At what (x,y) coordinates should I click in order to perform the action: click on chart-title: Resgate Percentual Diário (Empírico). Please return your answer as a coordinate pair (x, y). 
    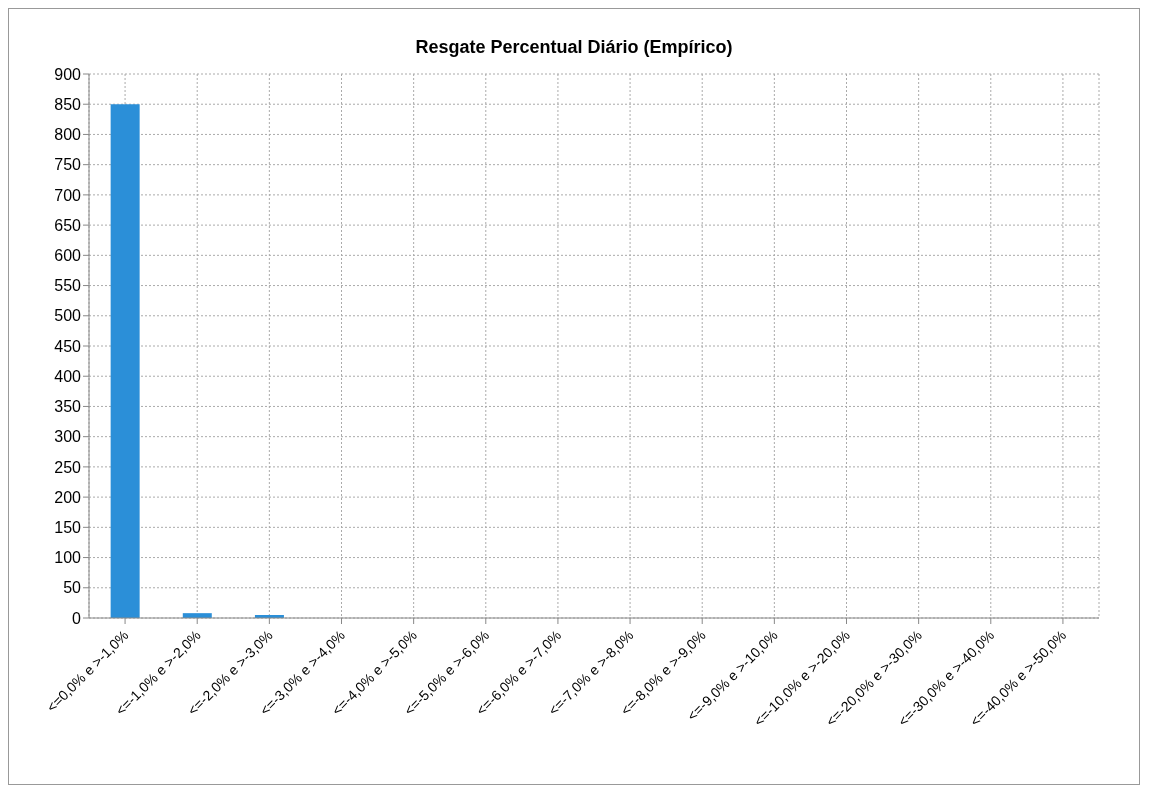
    Looking at the image, I should click on (574, 47).